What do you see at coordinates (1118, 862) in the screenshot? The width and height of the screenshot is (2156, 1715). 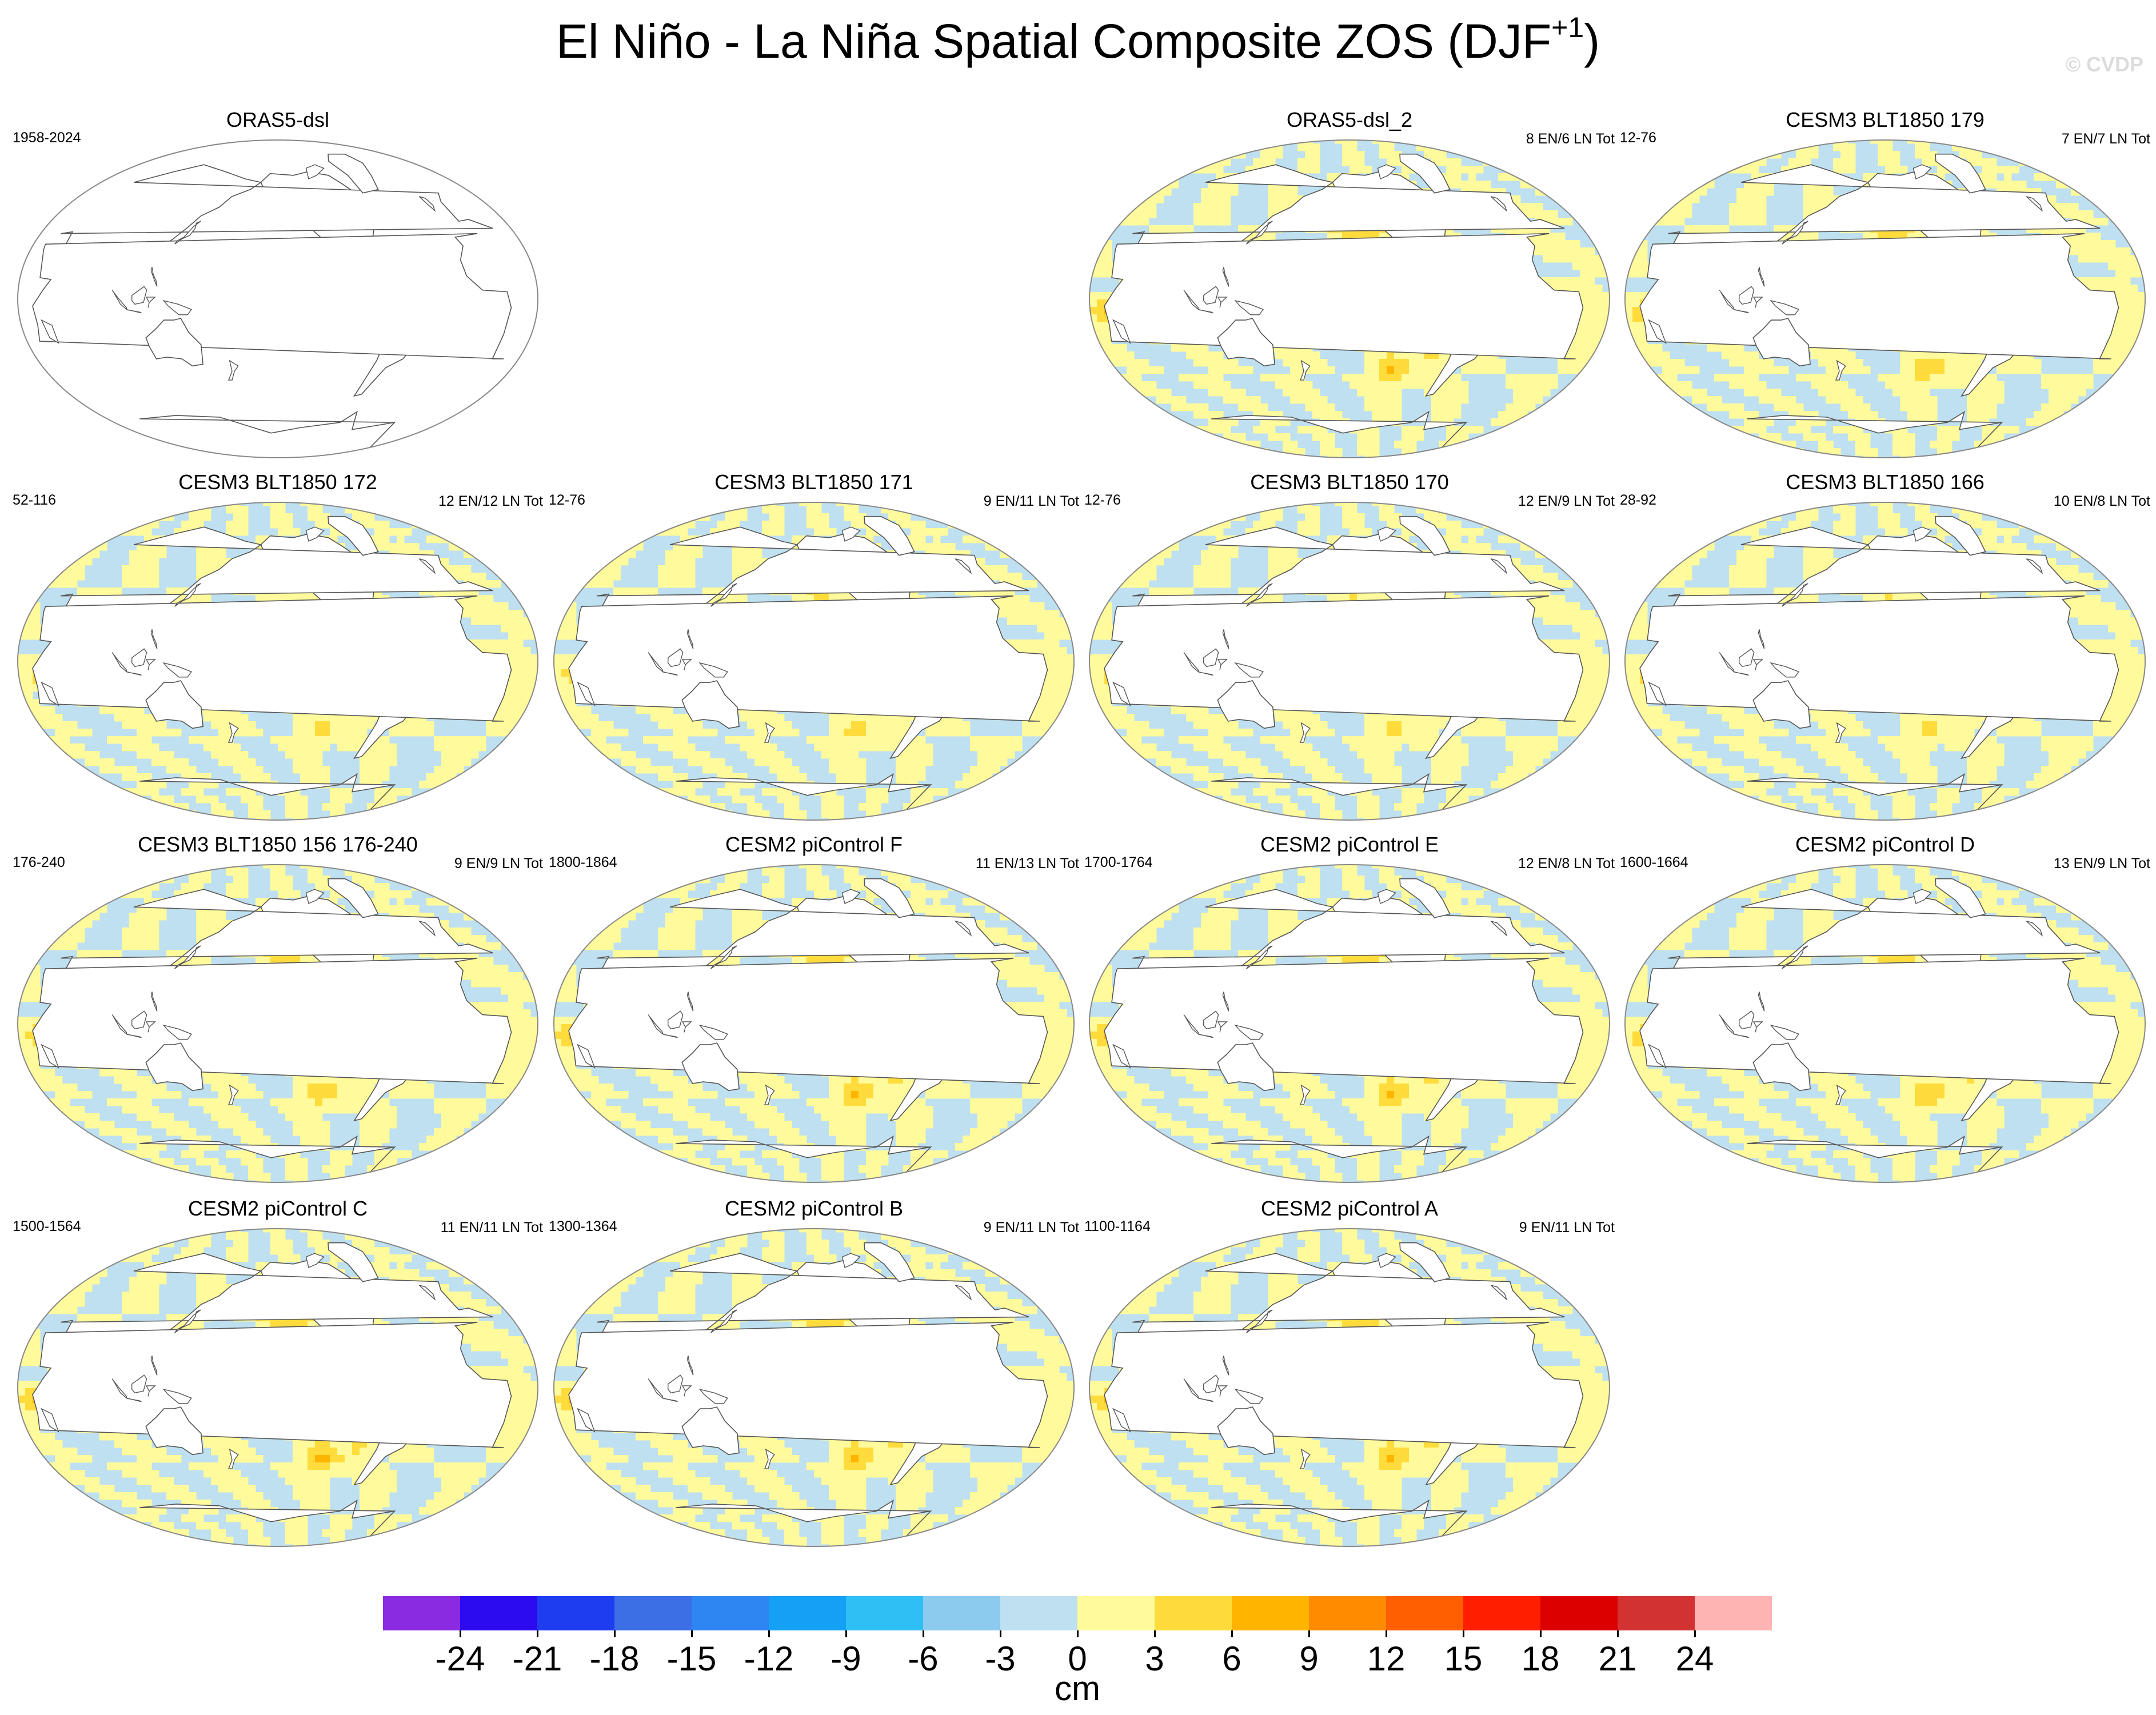 I see `panel-years: 1700-1764` at bounding box center [1118, 862].